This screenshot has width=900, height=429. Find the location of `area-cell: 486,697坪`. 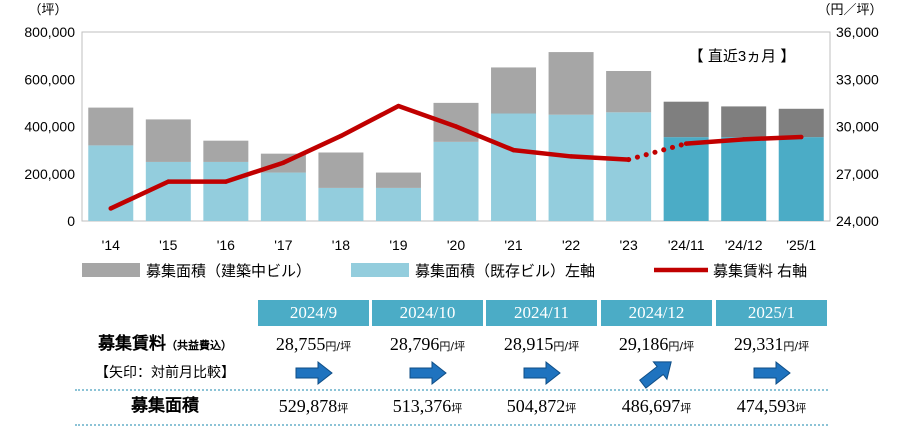

area-cell: 486,697坪 is located at coordinates (656, 406).